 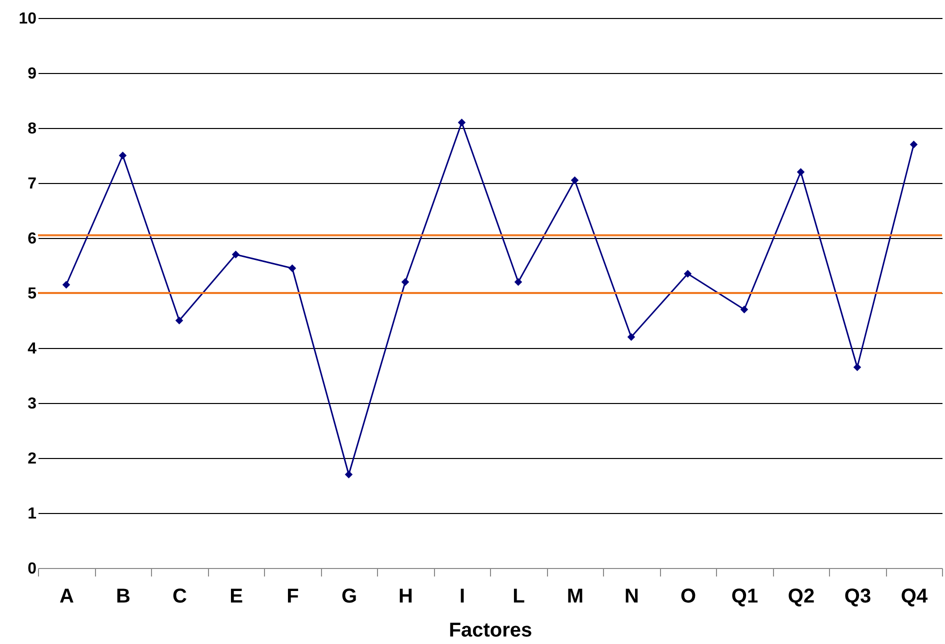 What do you see at coordinates (32, 294) in the screenshot?
I see `y-tick-label: 5` at bounding box center [32, 294].